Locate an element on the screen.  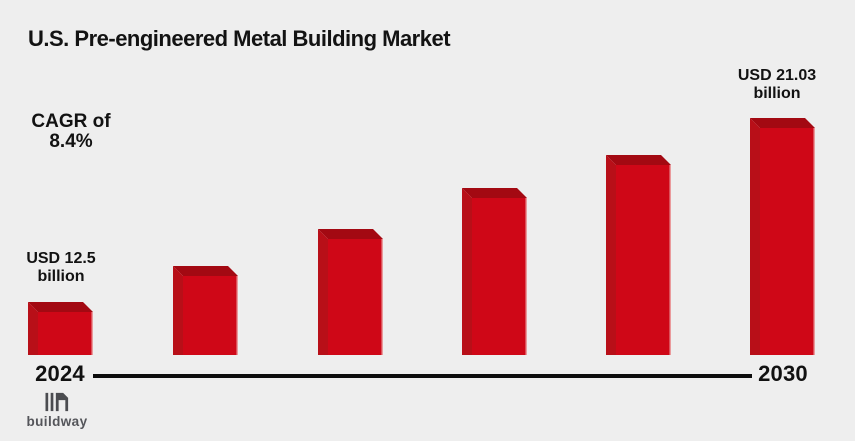
buildway-logo-text: buildway is located at coordinates (57, 421).